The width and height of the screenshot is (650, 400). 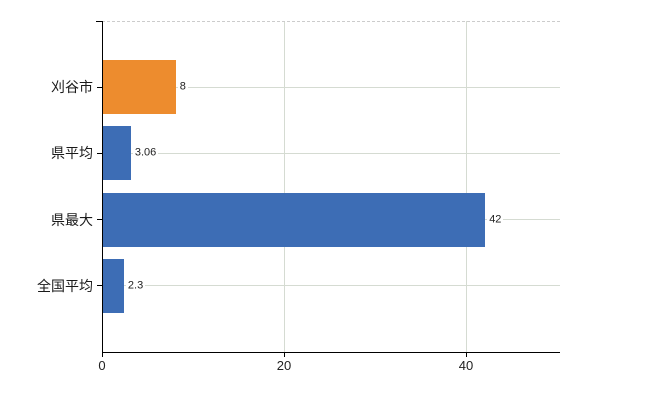 What do you see at coordinates (331, 21) in the screenshot?
I see `plot-top-border` at bounding box center [331, 21].